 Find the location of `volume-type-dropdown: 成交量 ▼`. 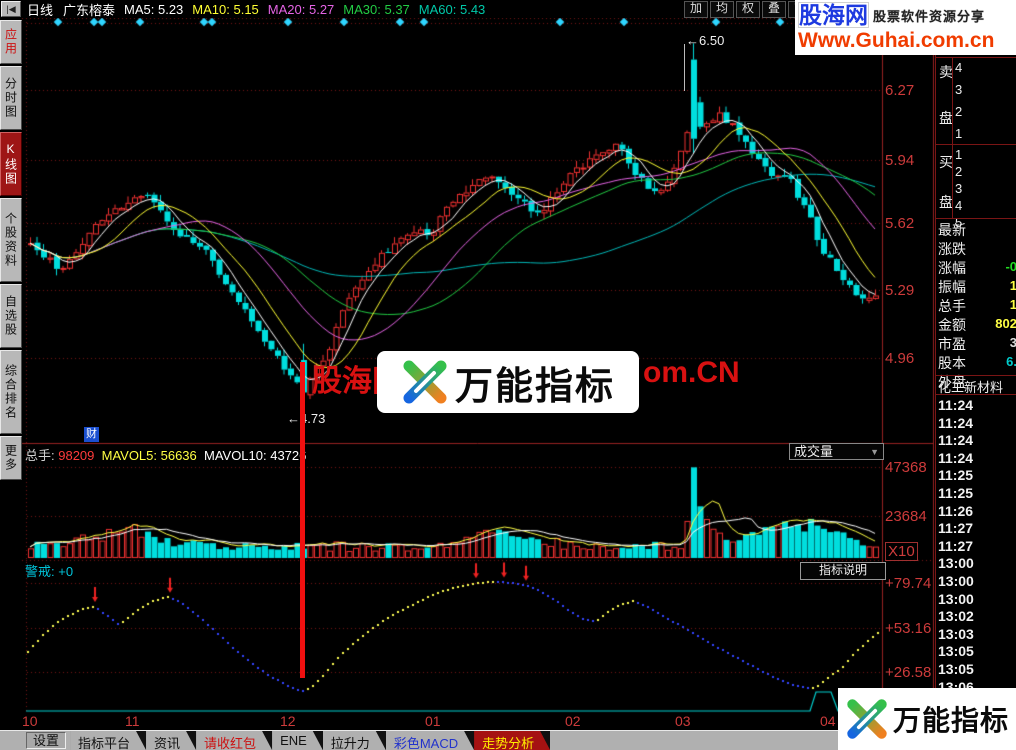

volume-type-dropdown: 成交量 ▼ is located at coordinates (836, 451).